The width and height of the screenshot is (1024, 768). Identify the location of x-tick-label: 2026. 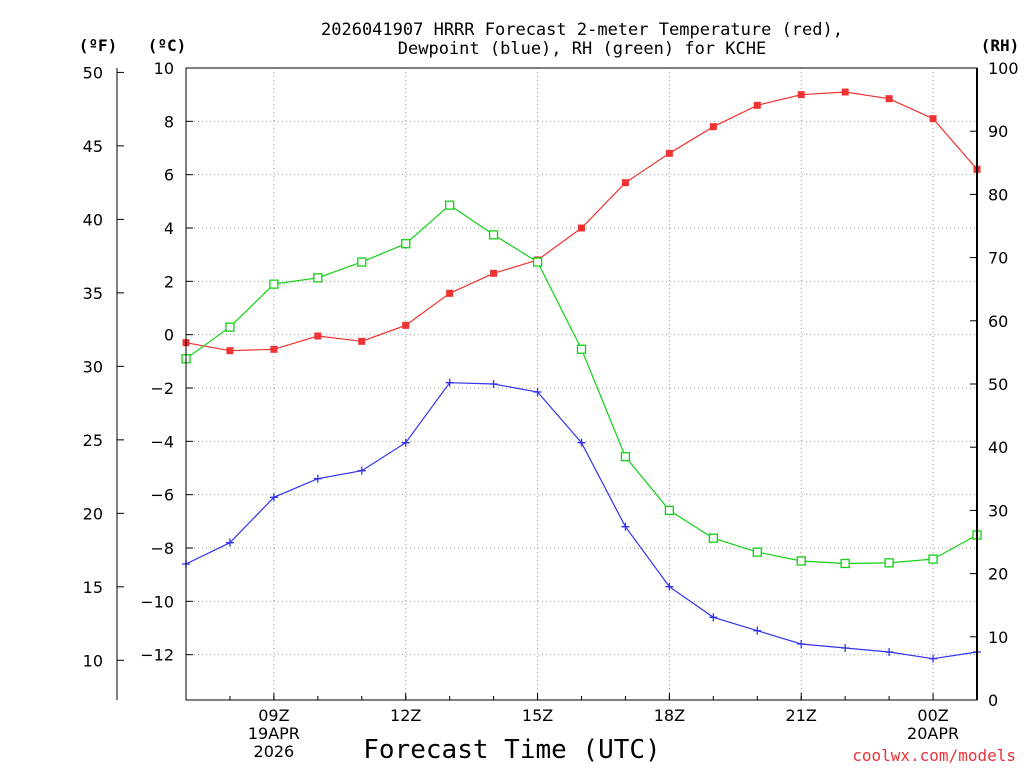
(274, 751).